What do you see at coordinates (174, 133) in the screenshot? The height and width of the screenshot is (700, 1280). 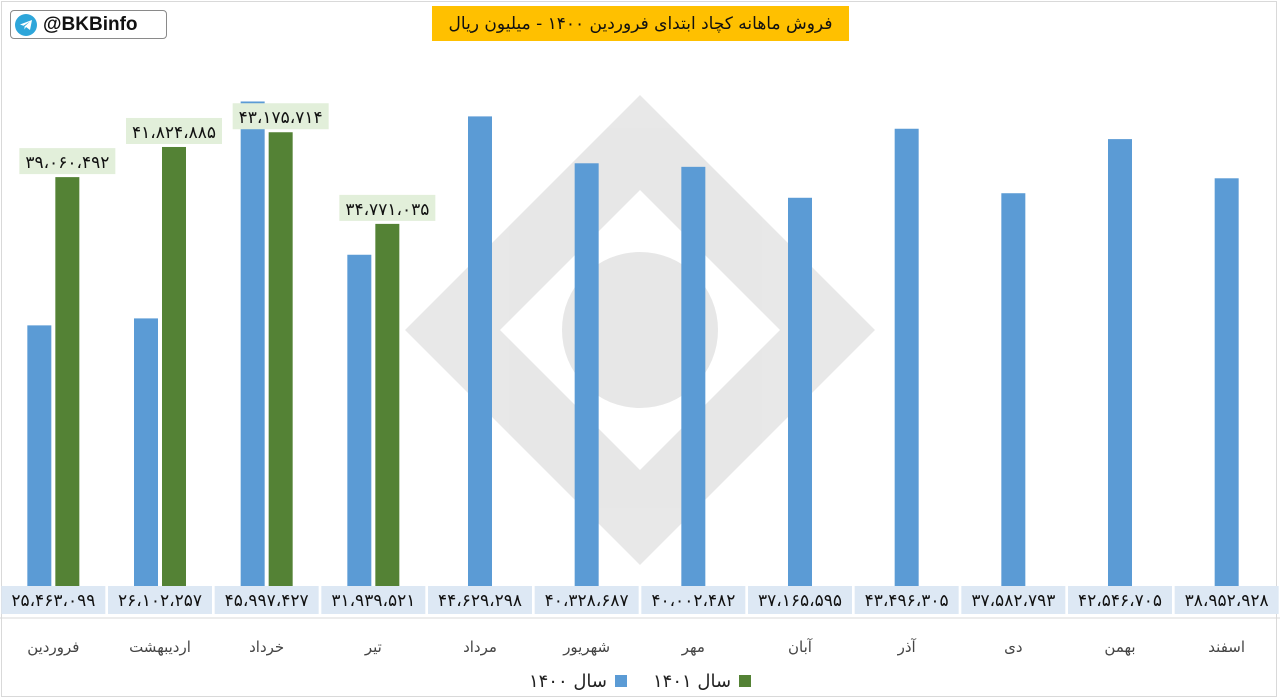 I see `data-label-1401: ۴۱،۸۲۴،۸۸۵` at bounding box center [174, 133].